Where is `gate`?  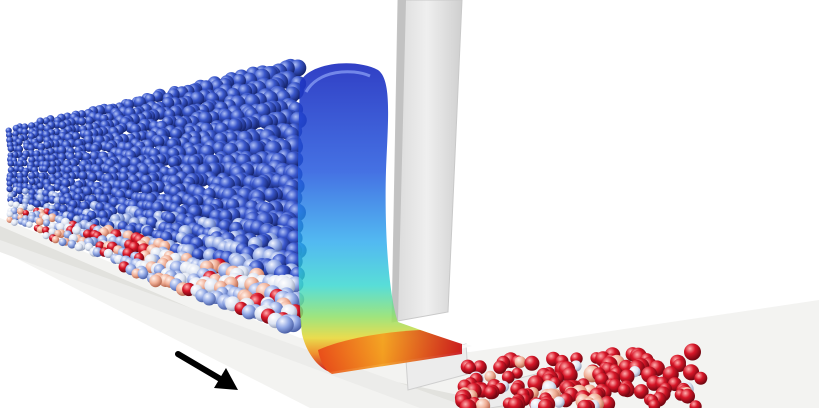
gate is located at coordinates (427, 161).